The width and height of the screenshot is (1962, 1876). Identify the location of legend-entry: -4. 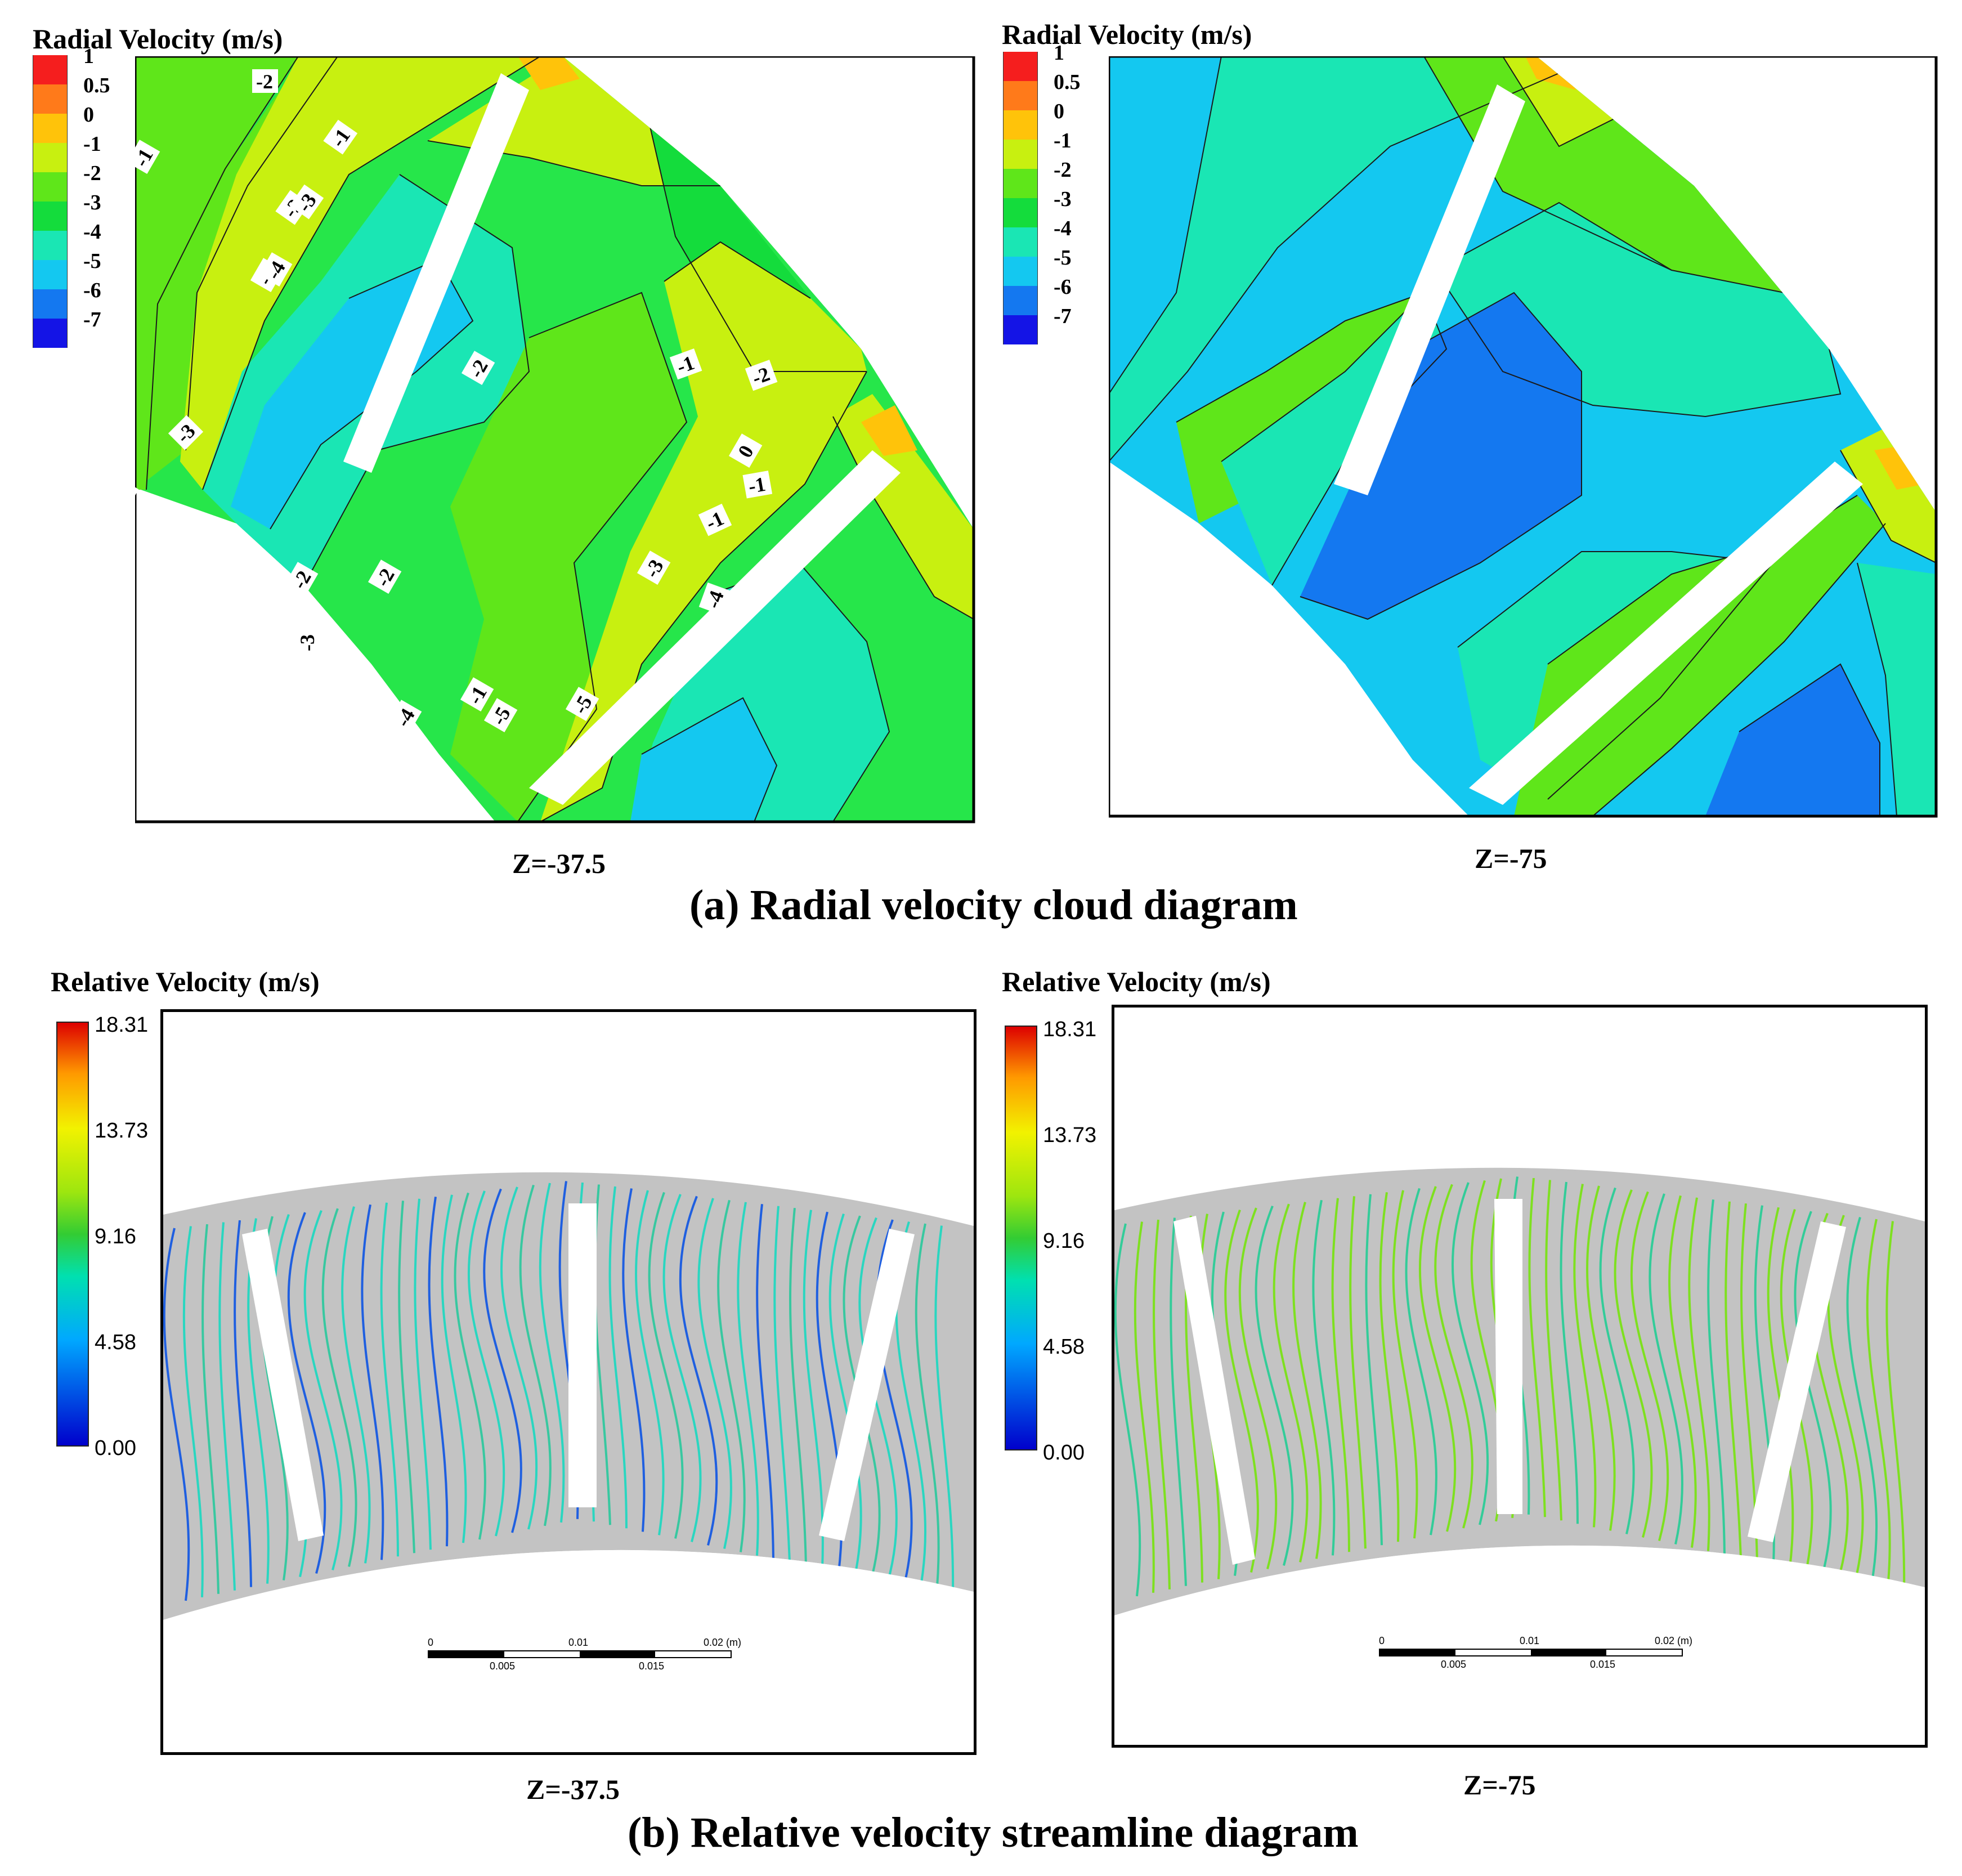
(89, 240).